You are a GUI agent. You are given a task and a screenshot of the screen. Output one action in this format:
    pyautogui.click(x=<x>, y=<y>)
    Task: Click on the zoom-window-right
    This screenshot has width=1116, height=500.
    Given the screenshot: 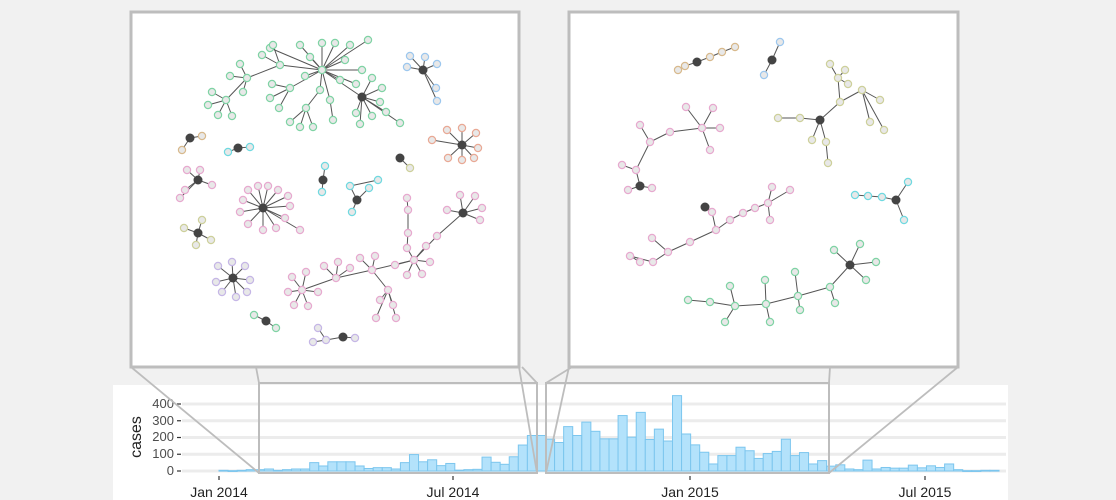 What is the action you would take?
    pyautogui.click(x=687, y=428)
    